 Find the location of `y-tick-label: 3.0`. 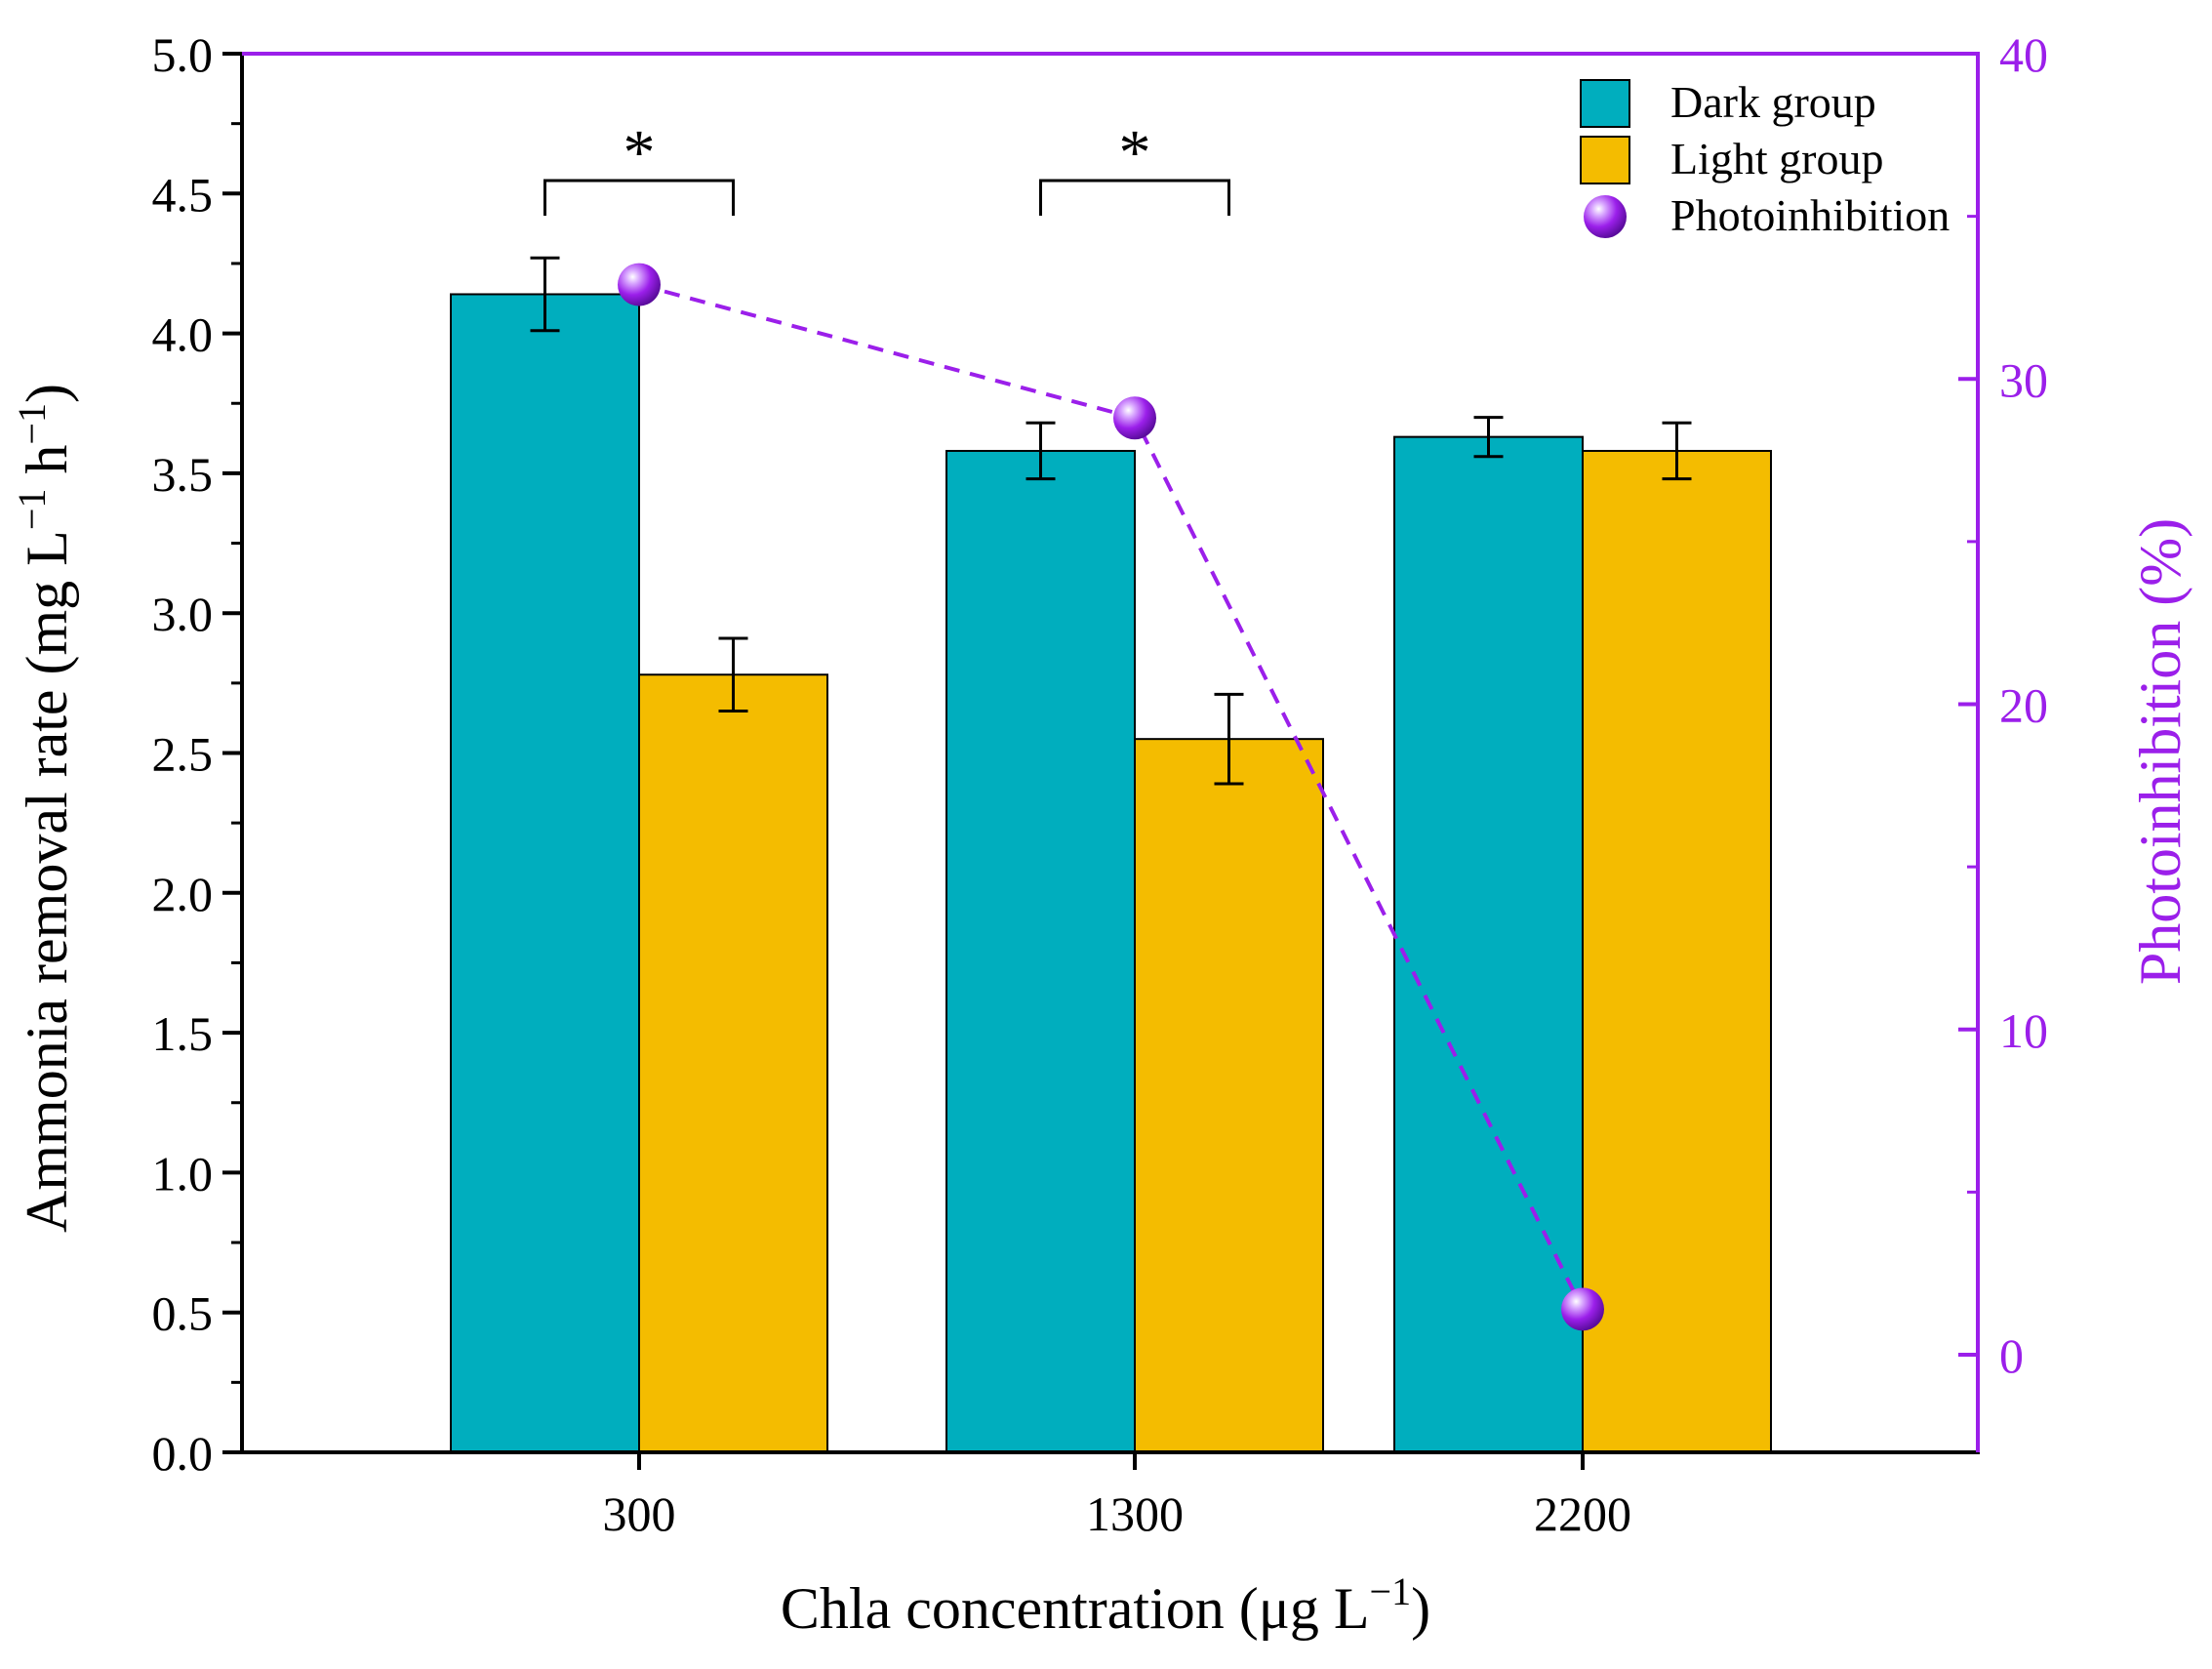

y-tick-label: 3.0 is located at coordinates (183, 614).